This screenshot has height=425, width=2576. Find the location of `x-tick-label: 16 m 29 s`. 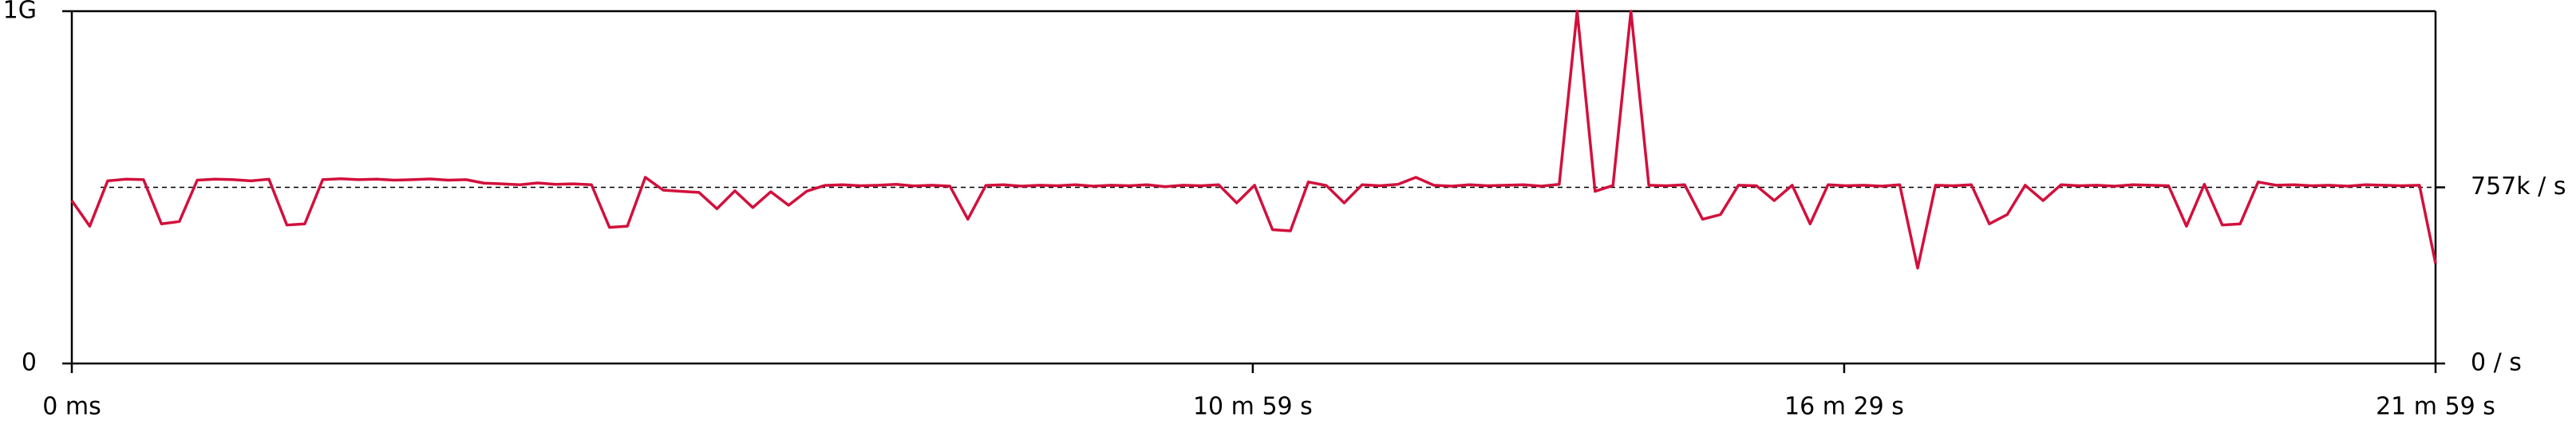

x-tick-label: 16 m 29 s is located at coordinates (1844, 407).